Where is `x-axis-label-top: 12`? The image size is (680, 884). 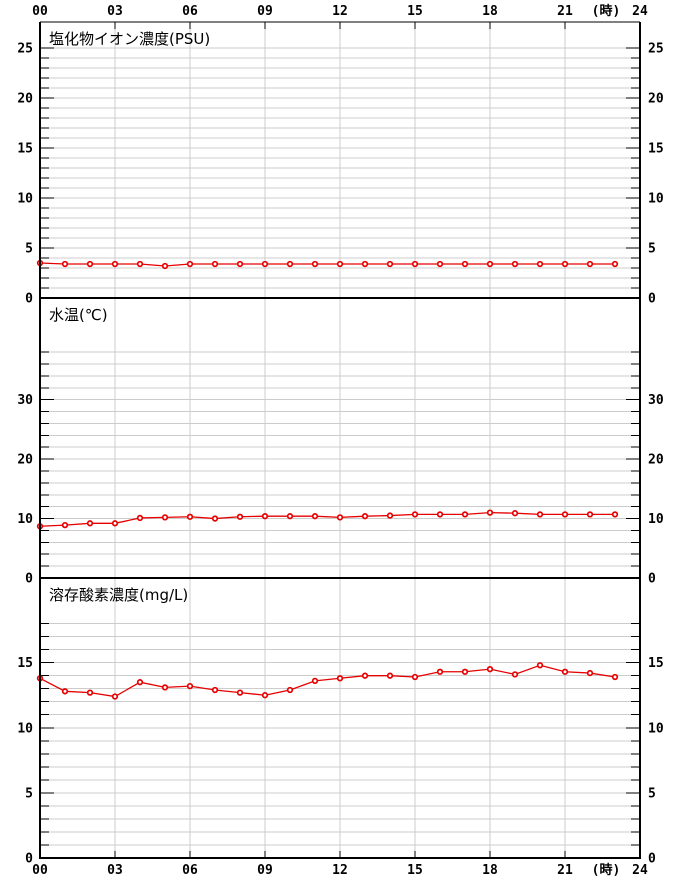 x-axis-label-top: 12 is located at coordinates (340, 11).